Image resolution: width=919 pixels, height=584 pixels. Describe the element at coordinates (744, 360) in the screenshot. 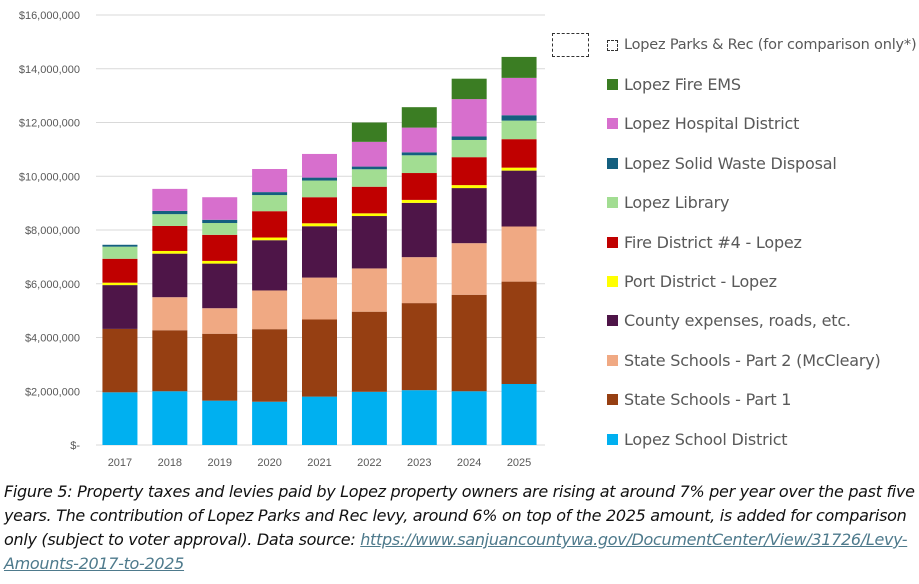

I see `legend-item: State Schools - Part 2 (McCleary)` at that location.